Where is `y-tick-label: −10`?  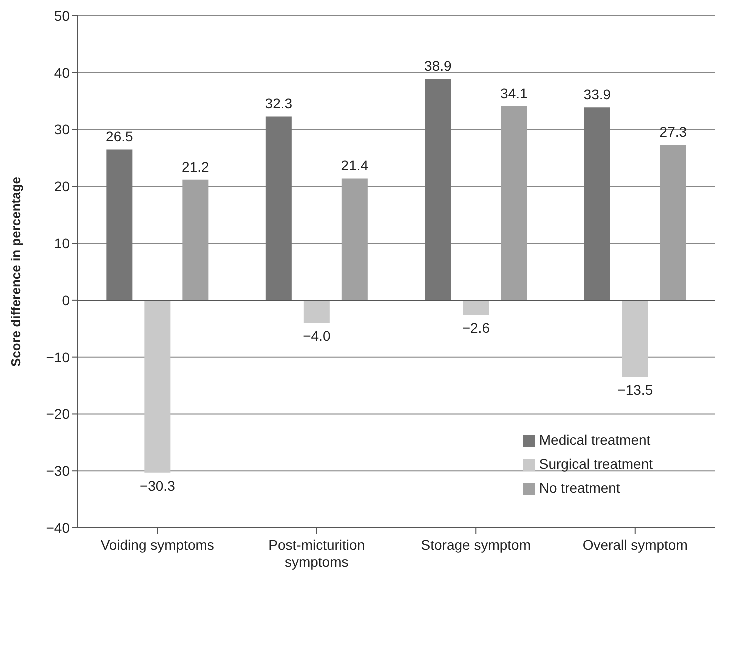
y-tick-label: −10 is located at coordinates (58, 357).